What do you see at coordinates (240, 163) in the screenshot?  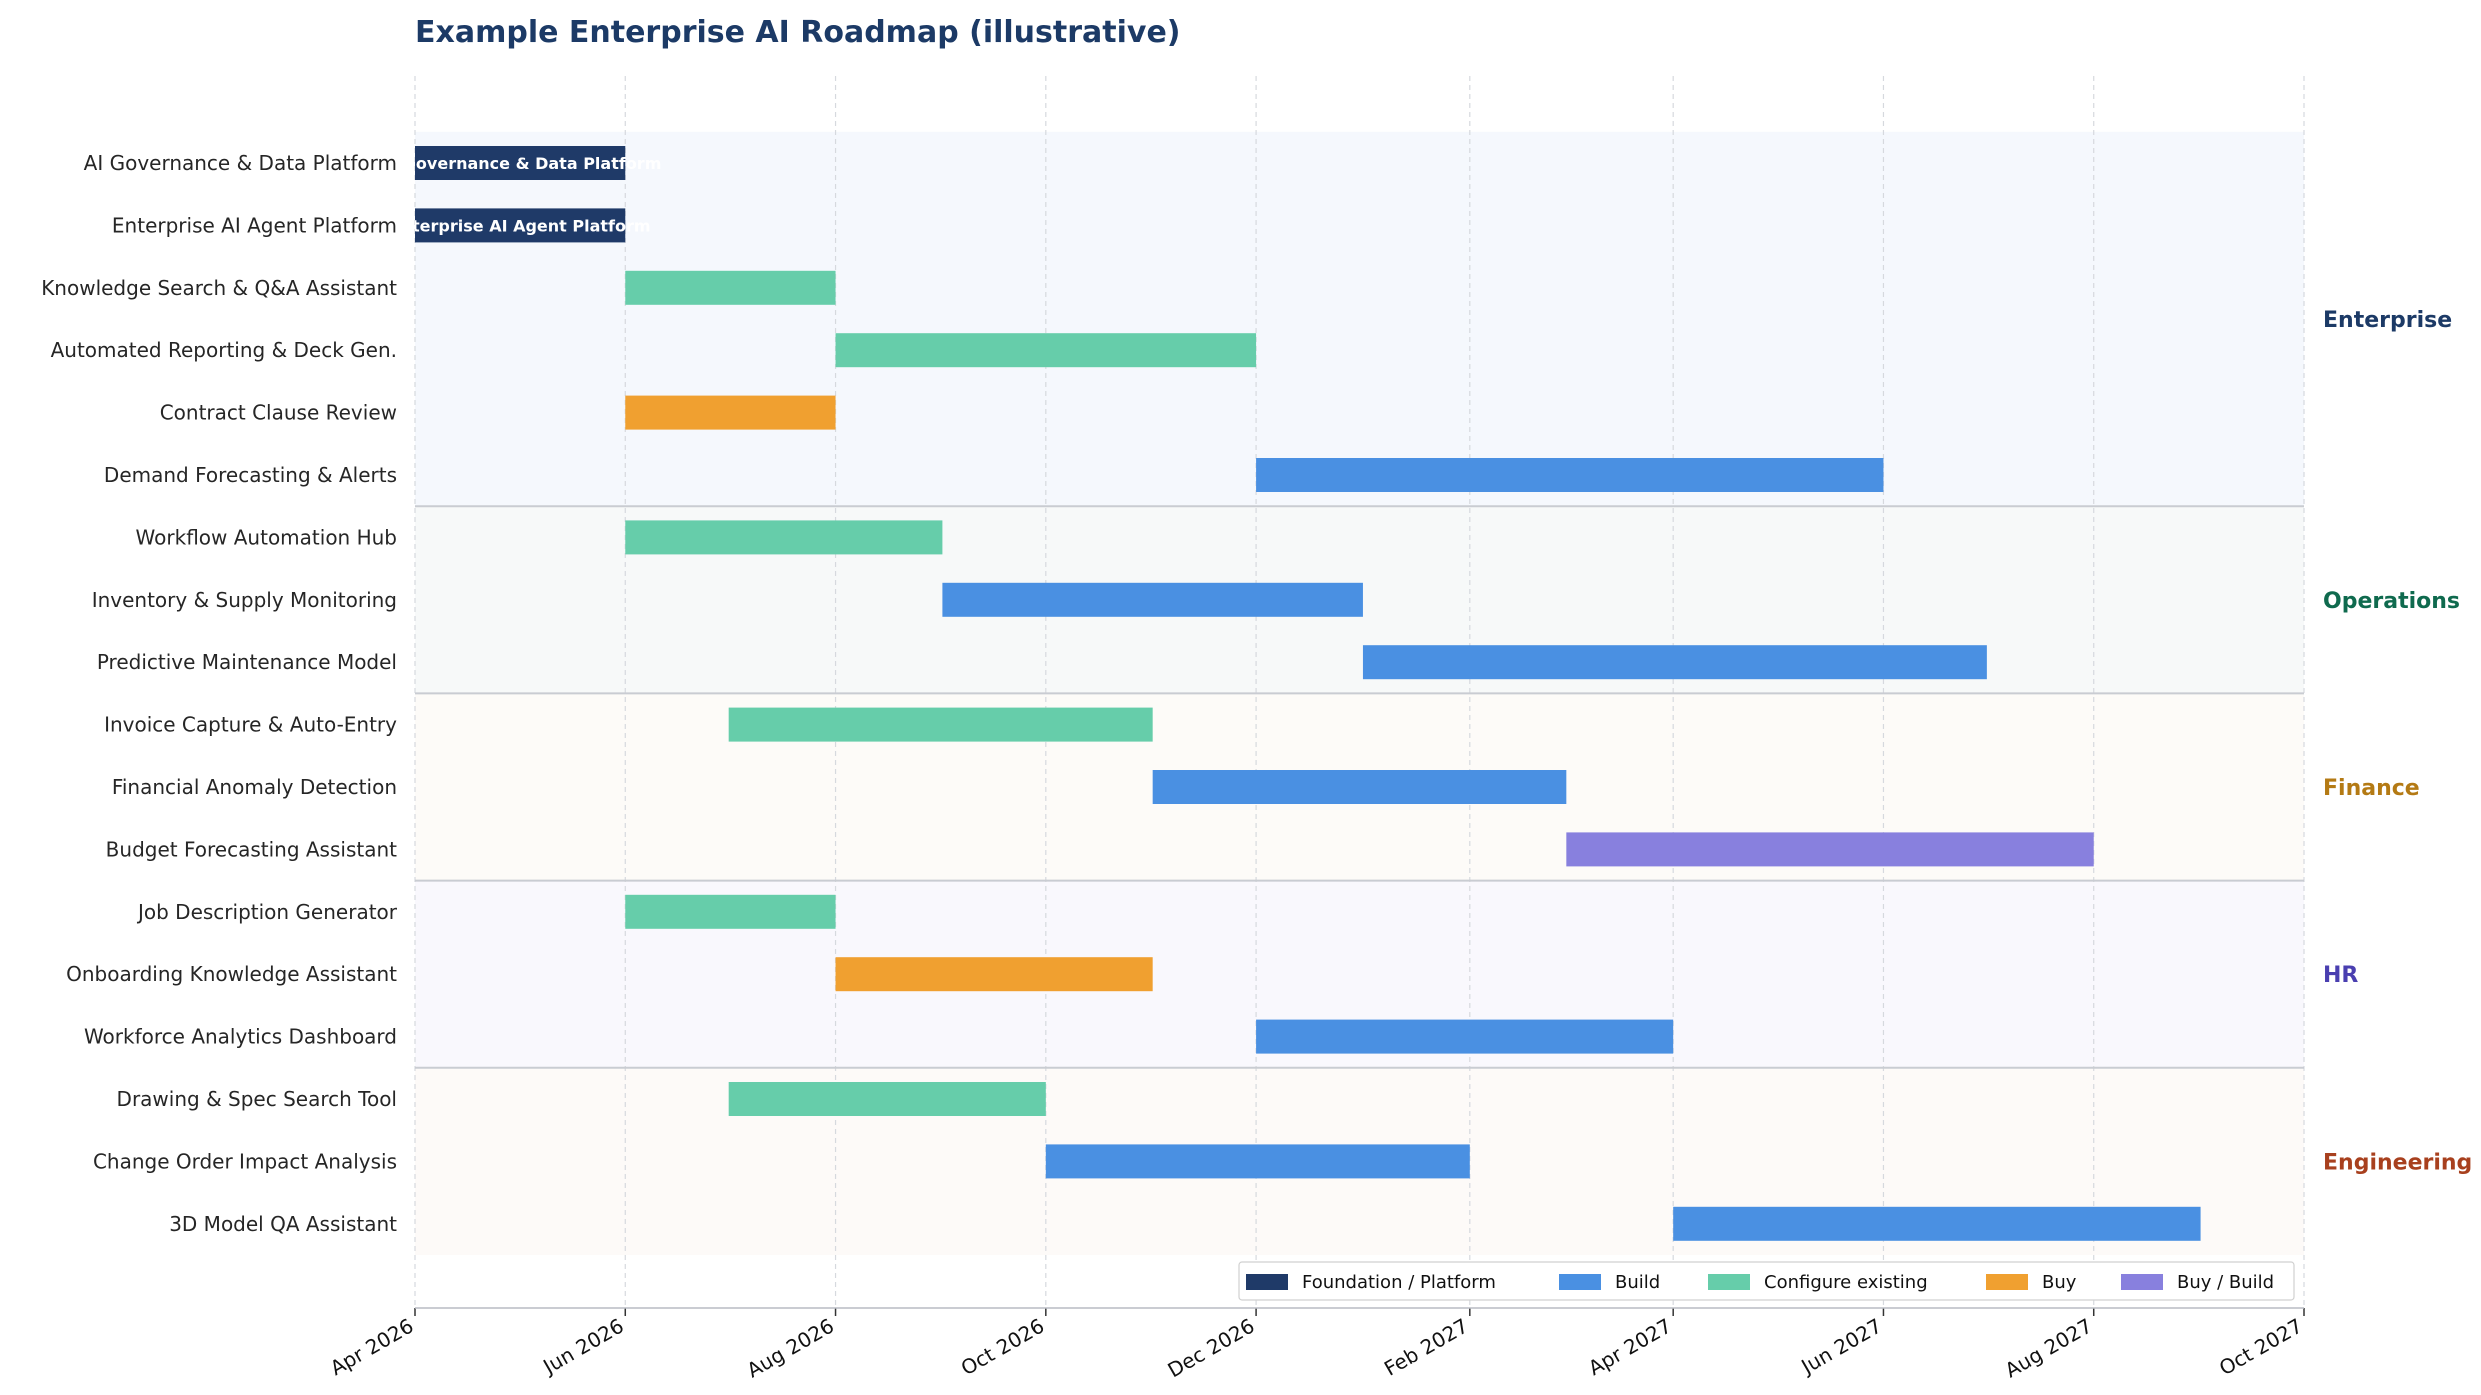 I see `row-label: AI Governance & Data Platform` at bounding box center [240, 163].